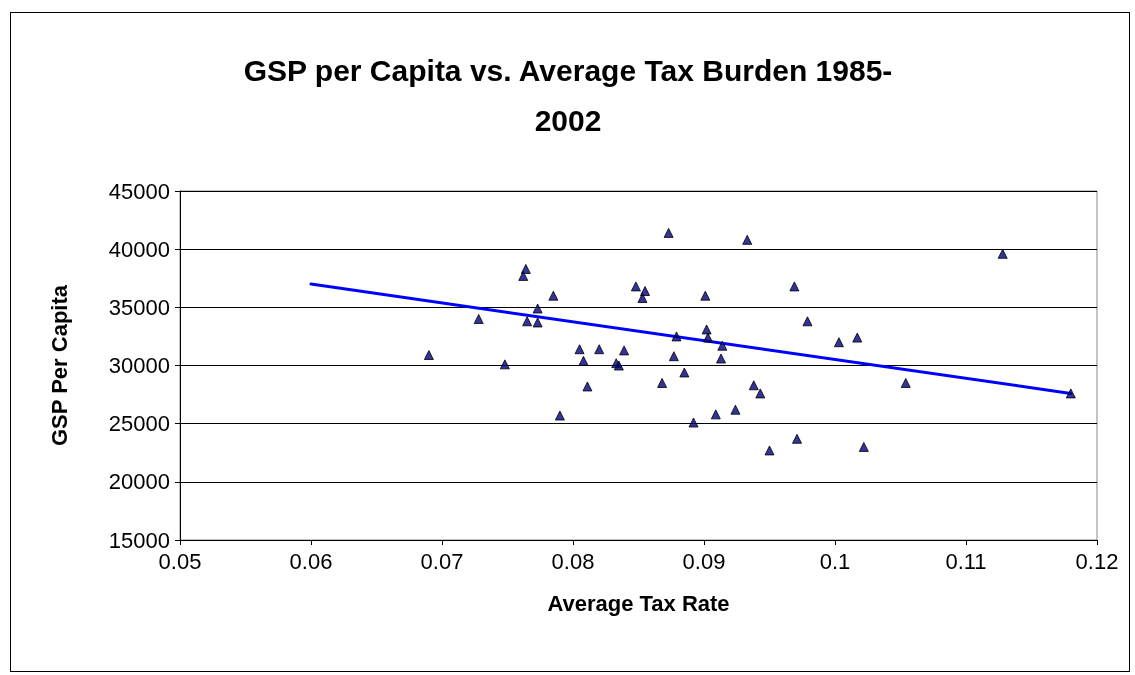 Image resolution: width=1135 pixels, height=675 pixels. Describe the element at coordinates (966, 561) in the screenshot. I see `x-tick-label: 0.11` at that location.